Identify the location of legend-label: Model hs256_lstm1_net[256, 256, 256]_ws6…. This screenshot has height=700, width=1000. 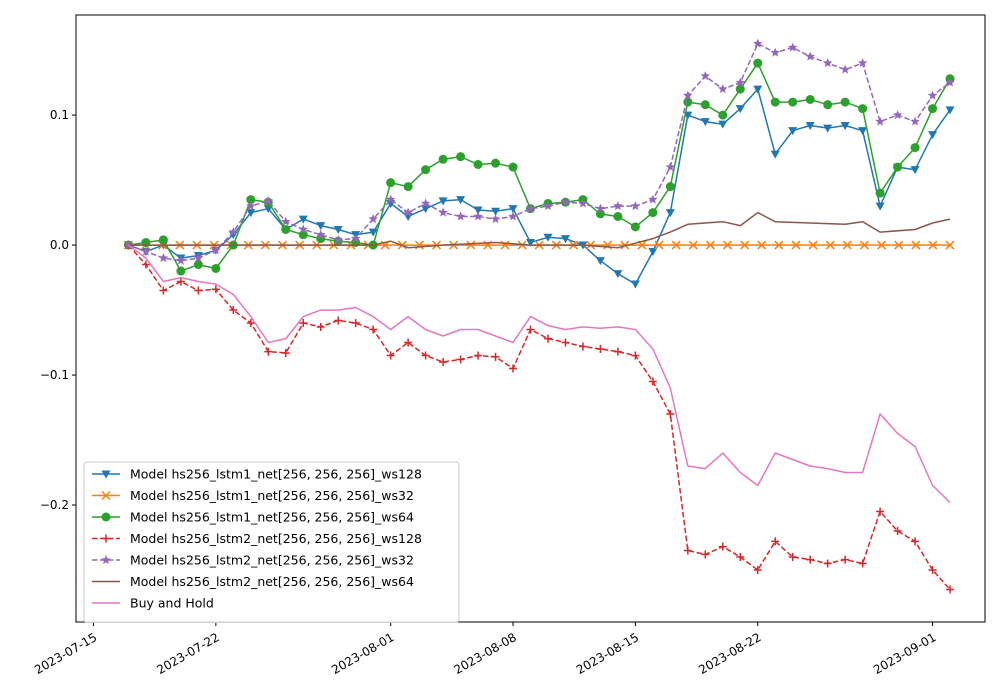
(272, 517).